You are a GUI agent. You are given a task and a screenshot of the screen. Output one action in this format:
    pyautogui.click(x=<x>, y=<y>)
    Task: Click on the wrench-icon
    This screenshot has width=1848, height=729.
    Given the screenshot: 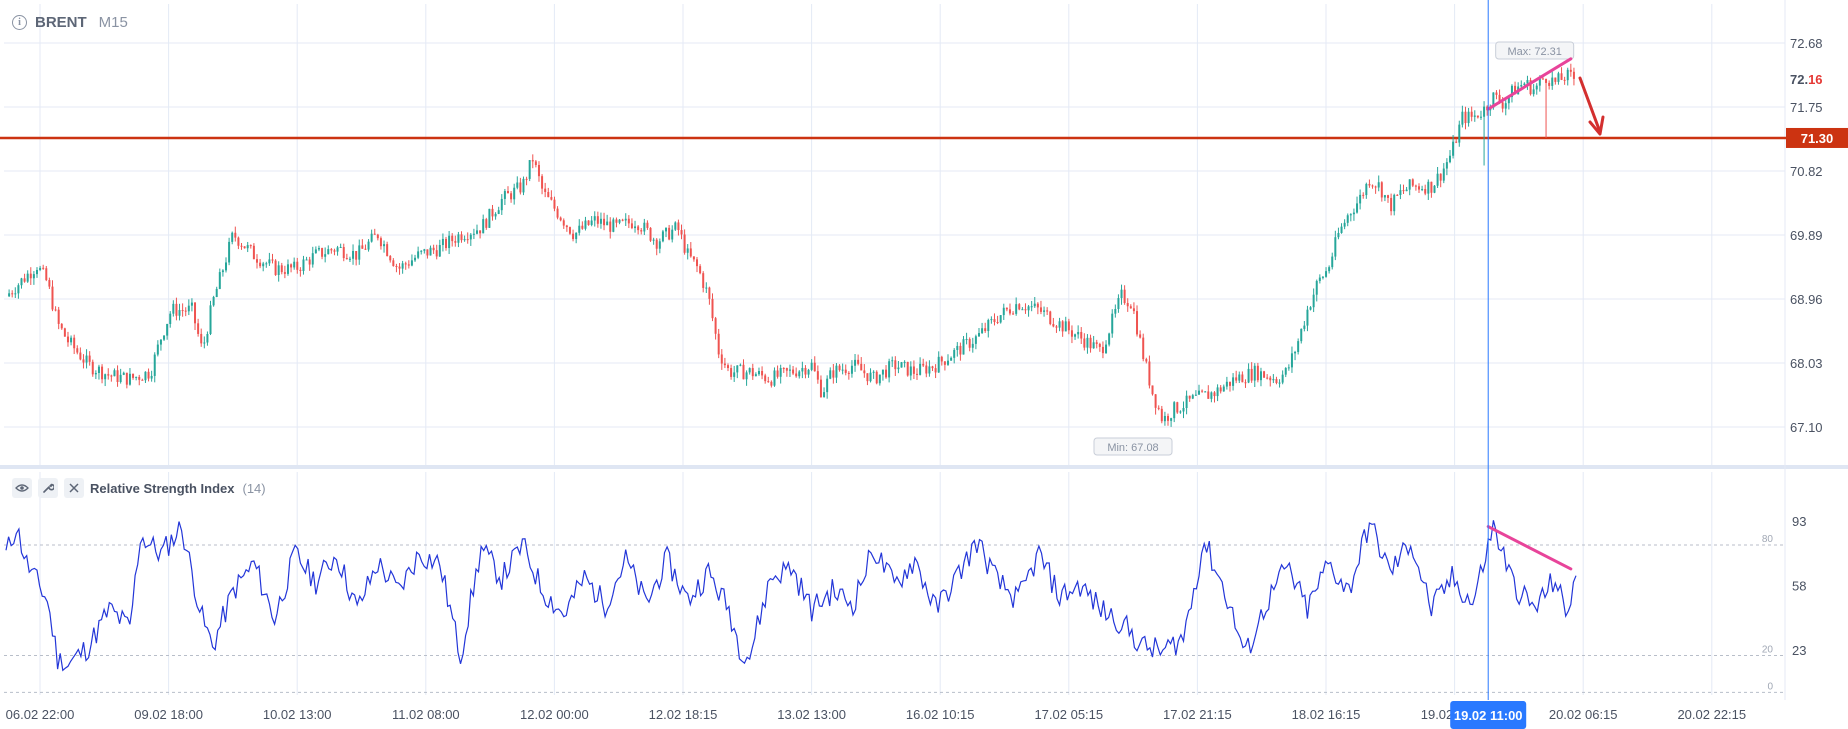 What is the action you would take?
    pyautogui.click(x=48, y=488)
    